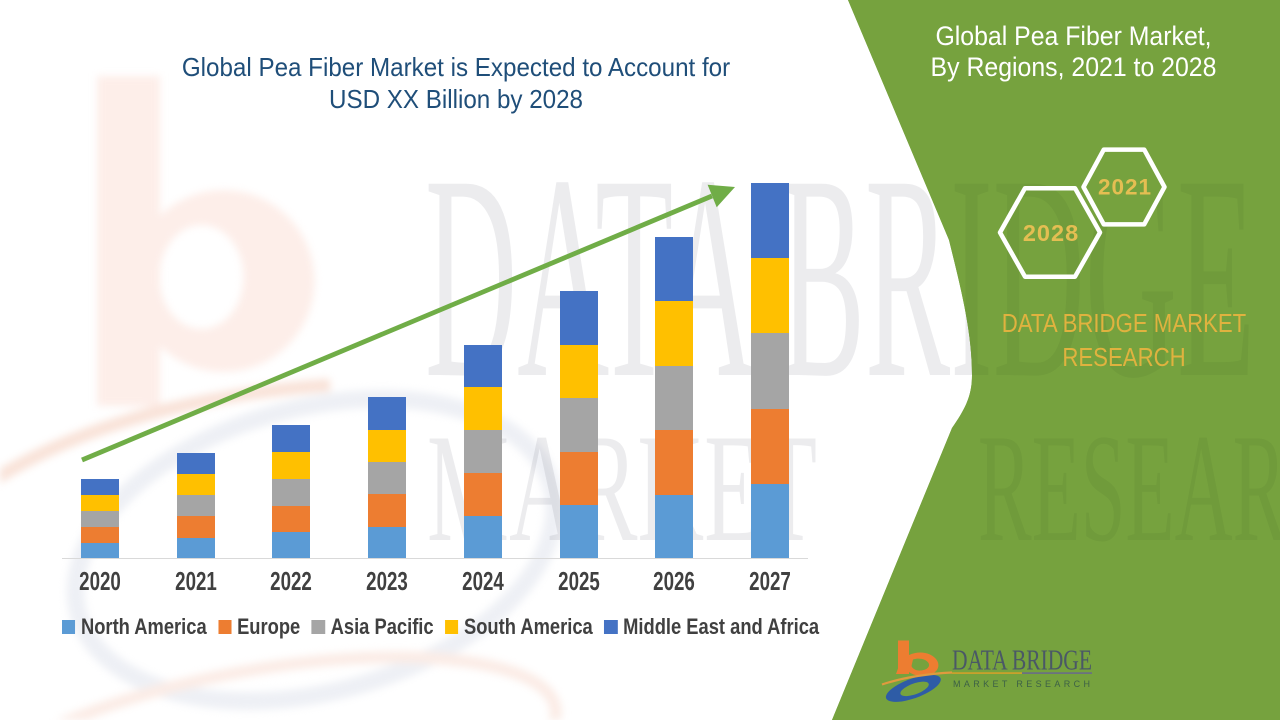 This screenshot has width=1280, height=720. What do you see at coordinates (1129, 488) in the screenshot?
I see `svg-text: RESEARCH` at bounding box center [1129, 488].